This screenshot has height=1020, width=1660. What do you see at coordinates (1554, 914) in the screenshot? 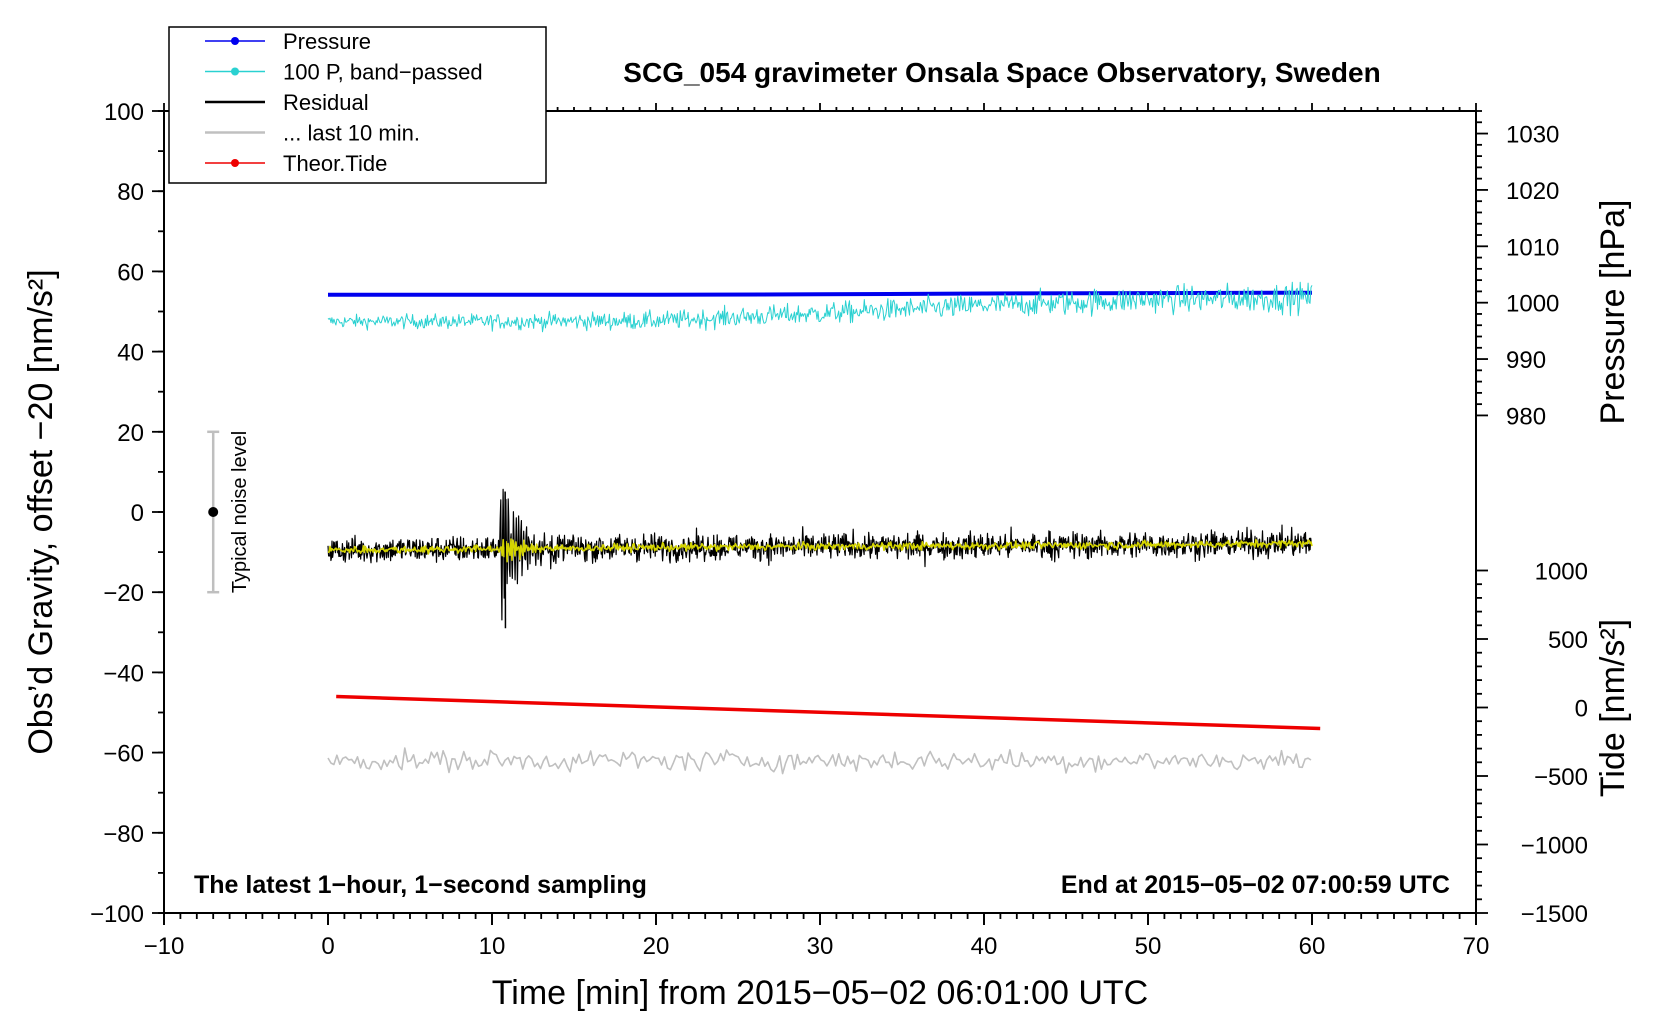
I see `tide-tick-label-0: −1500` at bounding box center [1554, 914].